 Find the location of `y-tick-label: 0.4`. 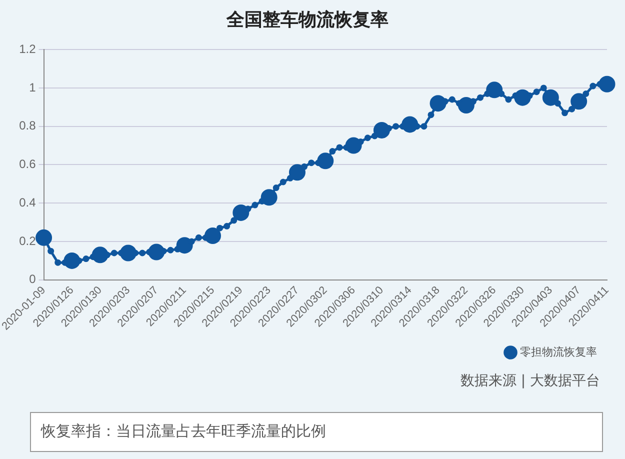

y-tick-label: 0.4 is located at coordinates (27, 202).